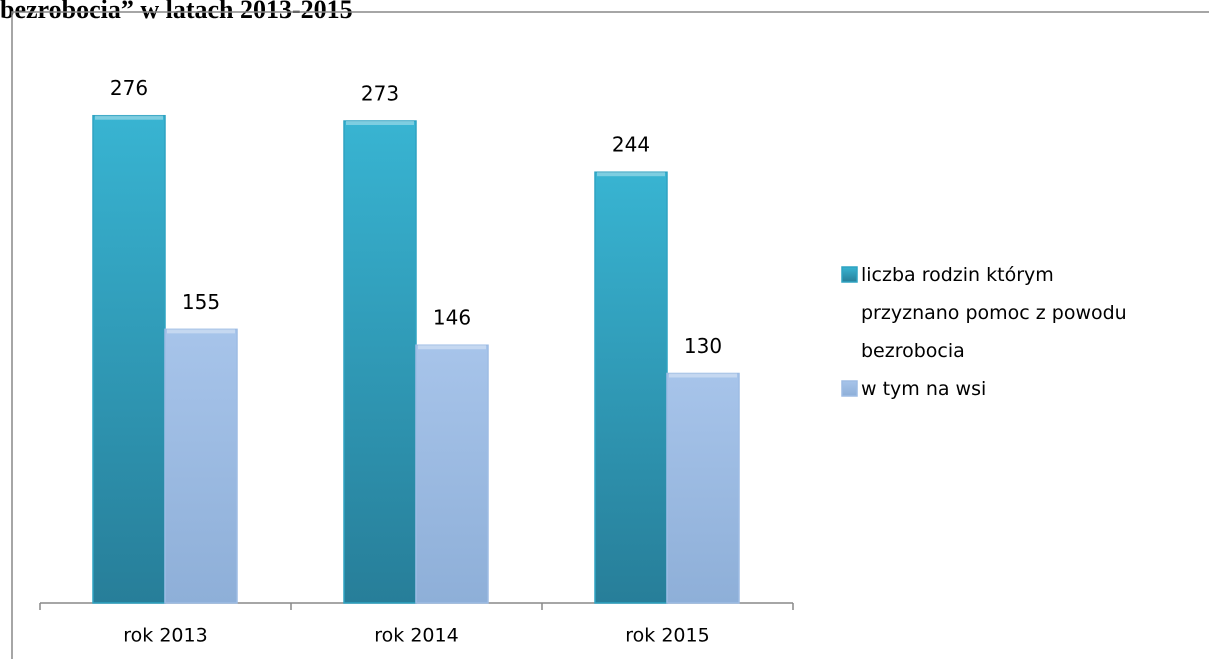  Describe the element at coordinates (631, 145) in the screenshot. I see `data-label: 244` at that location.